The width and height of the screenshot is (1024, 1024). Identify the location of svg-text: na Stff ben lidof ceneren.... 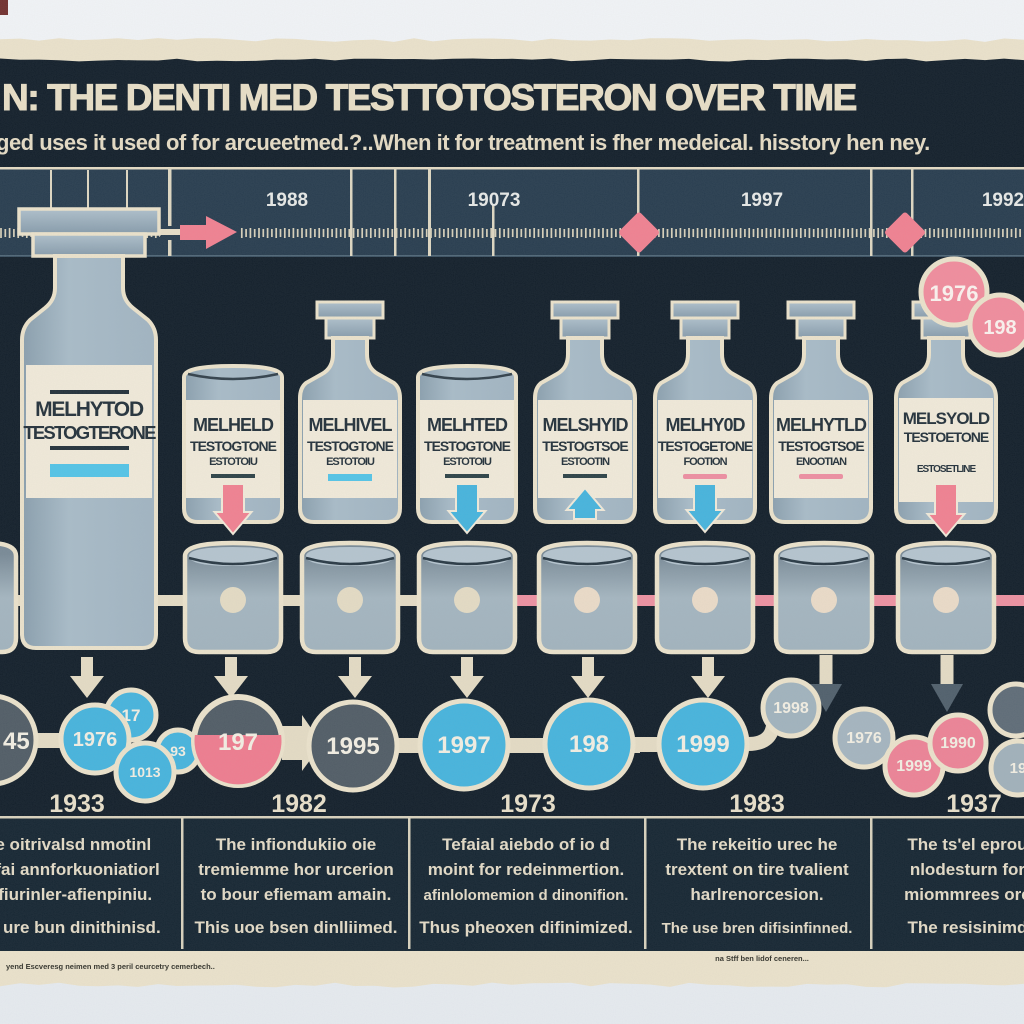
(762, 958).